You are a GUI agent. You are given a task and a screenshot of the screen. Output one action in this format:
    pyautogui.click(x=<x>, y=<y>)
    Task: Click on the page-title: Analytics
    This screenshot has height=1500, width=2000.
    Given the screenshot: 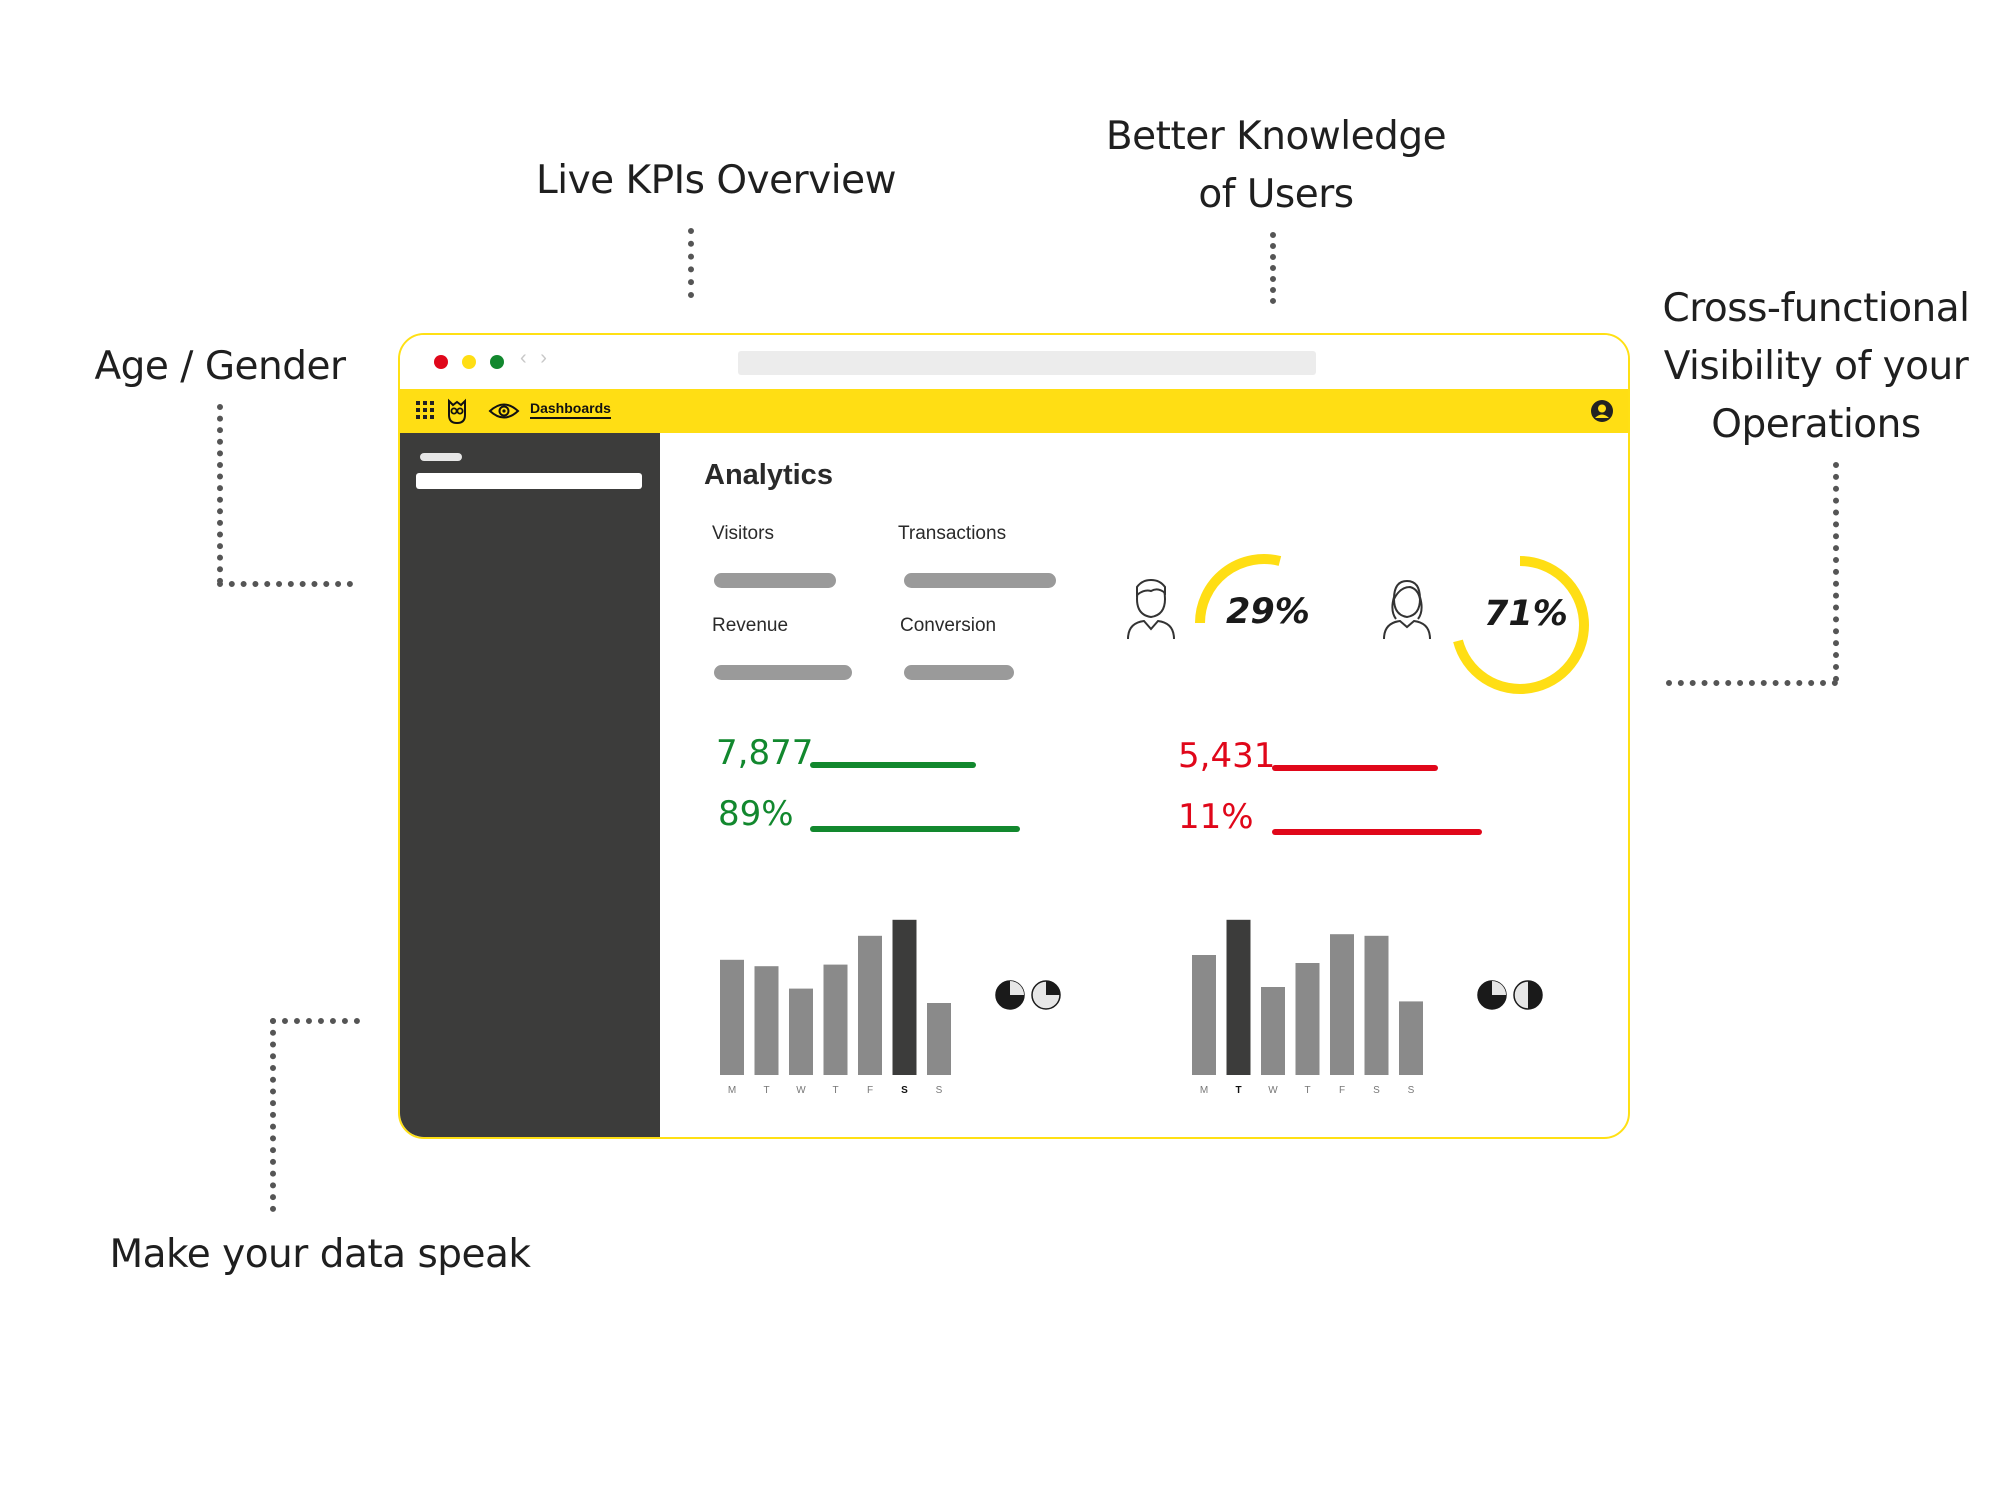 What is the action you would take?
    pyautogui.click(x=768, y=475)
    